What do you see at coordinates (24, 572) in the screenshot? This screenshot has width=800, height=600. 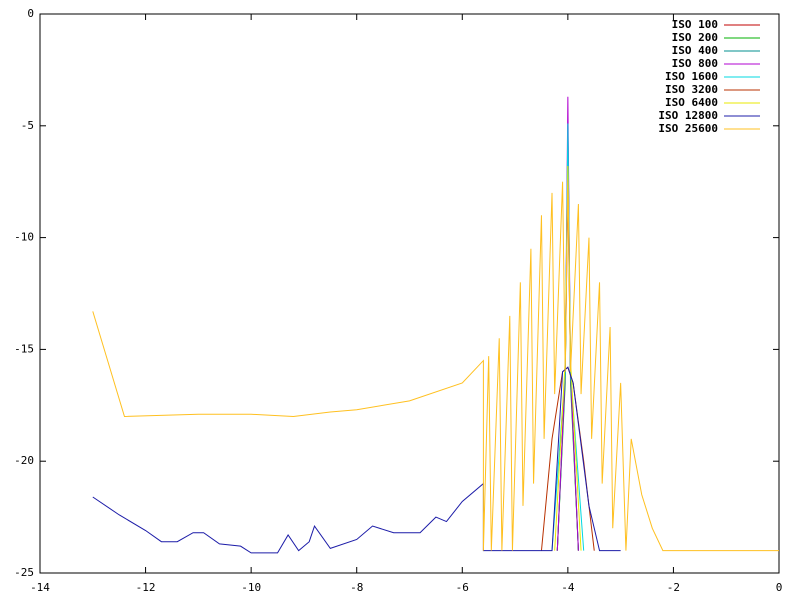 I see `y-tick-label: -25` at bounding box center [24, 572].